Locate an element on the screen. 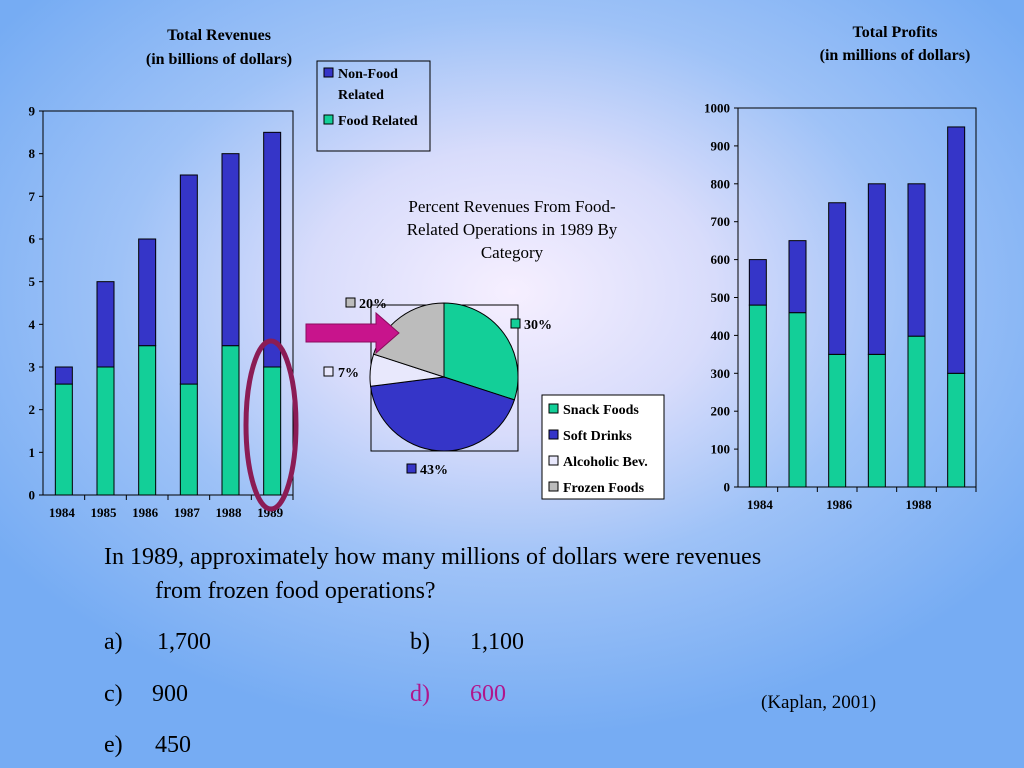 Image resolution: width=1024 pixels, height=768 pixels. revenues-bars is located at coordinates (168, 313).